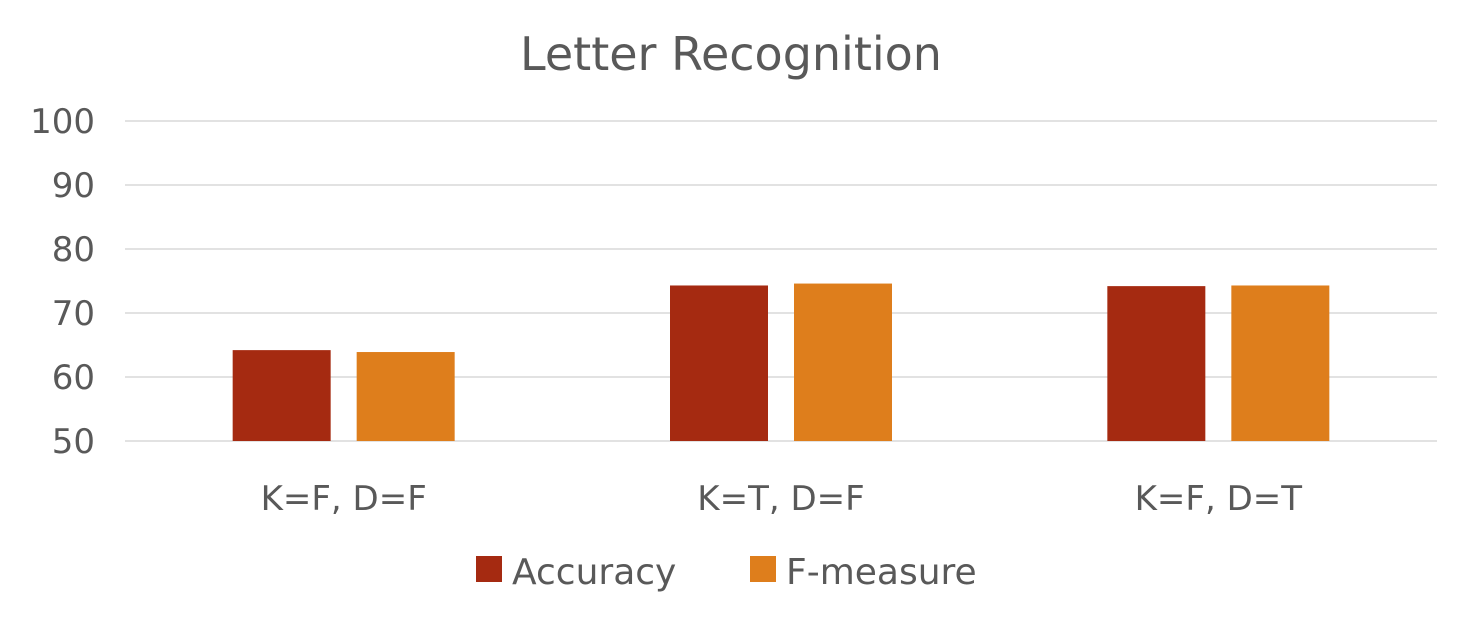  Describe the element at coordinates (726, 572) in the screenshot. I see `legend: Accuracy F-measure` at that location.